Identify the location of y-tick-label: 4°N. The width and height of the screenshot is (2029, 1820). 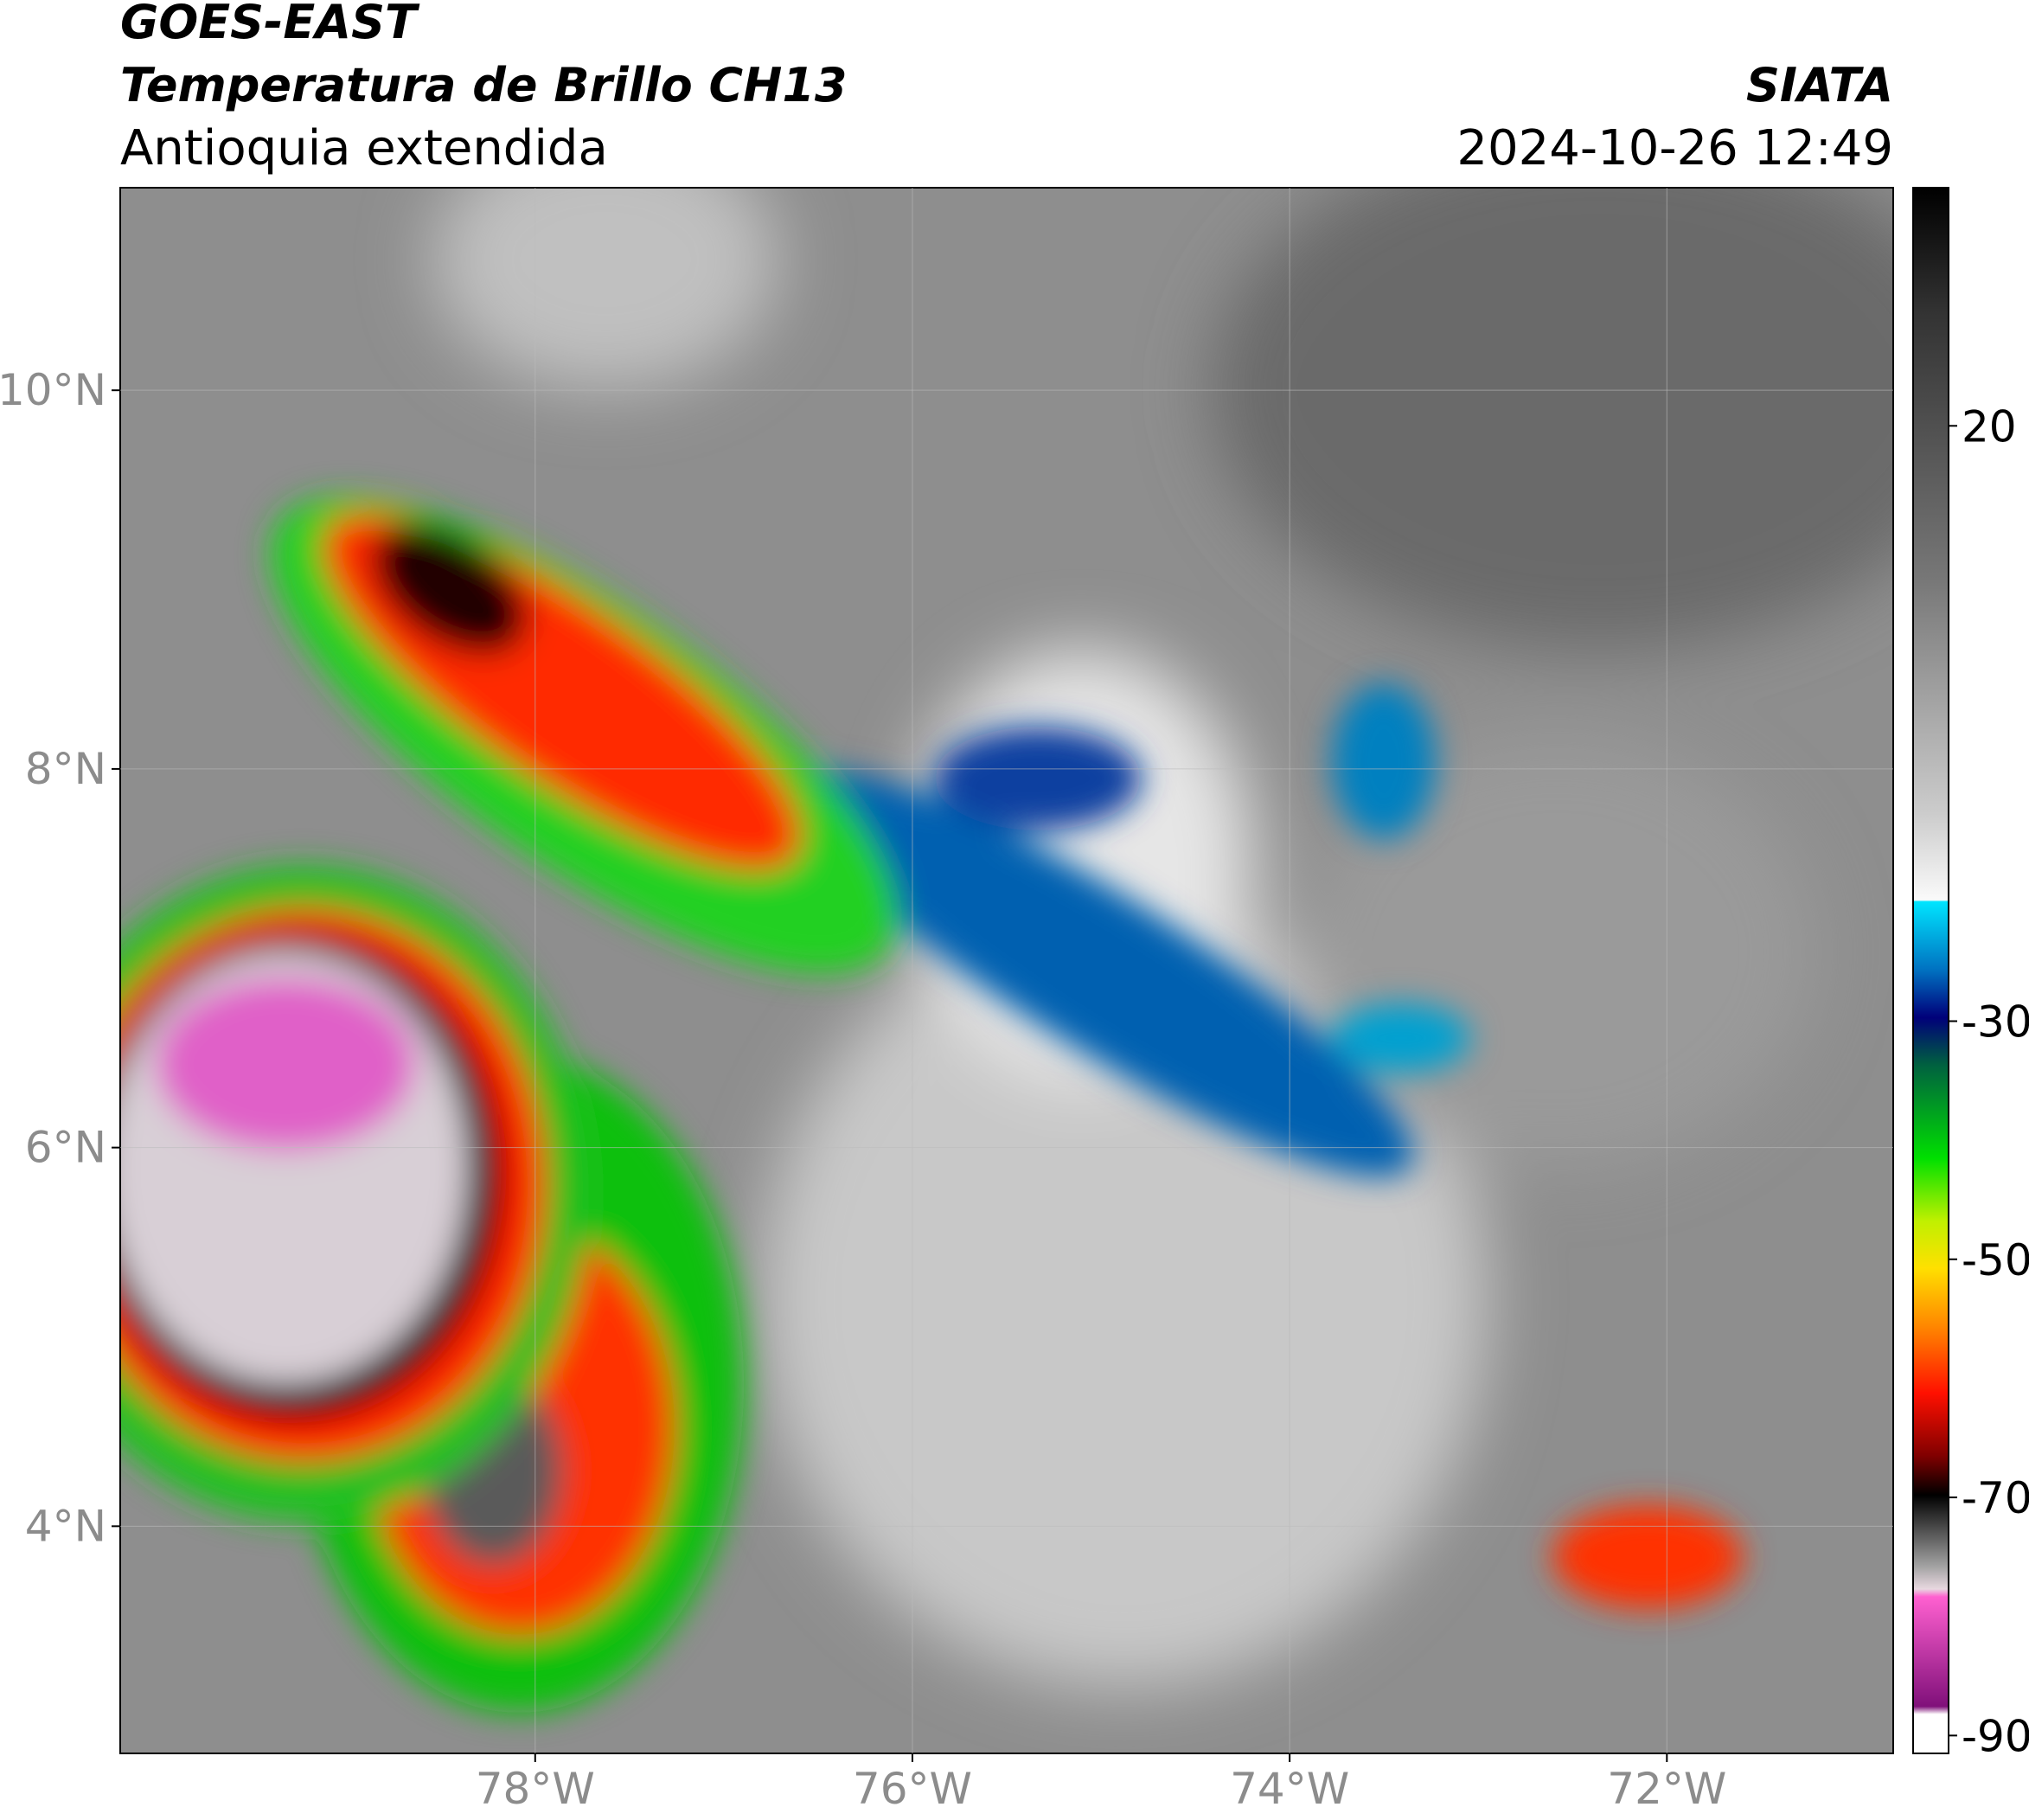
(65, 1526).